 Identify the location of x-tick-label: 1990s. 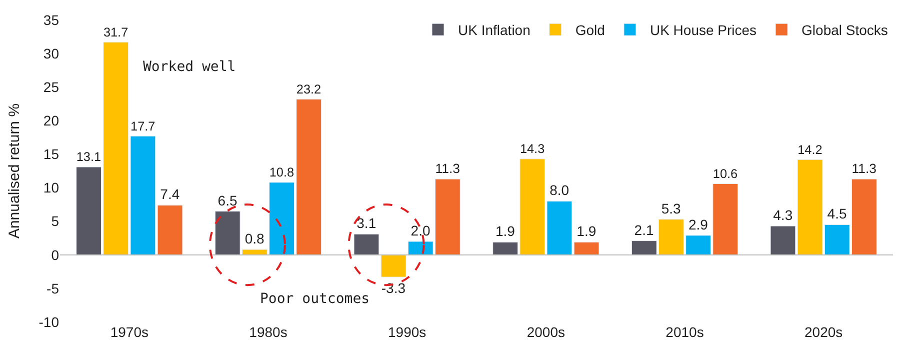
(407, 332).